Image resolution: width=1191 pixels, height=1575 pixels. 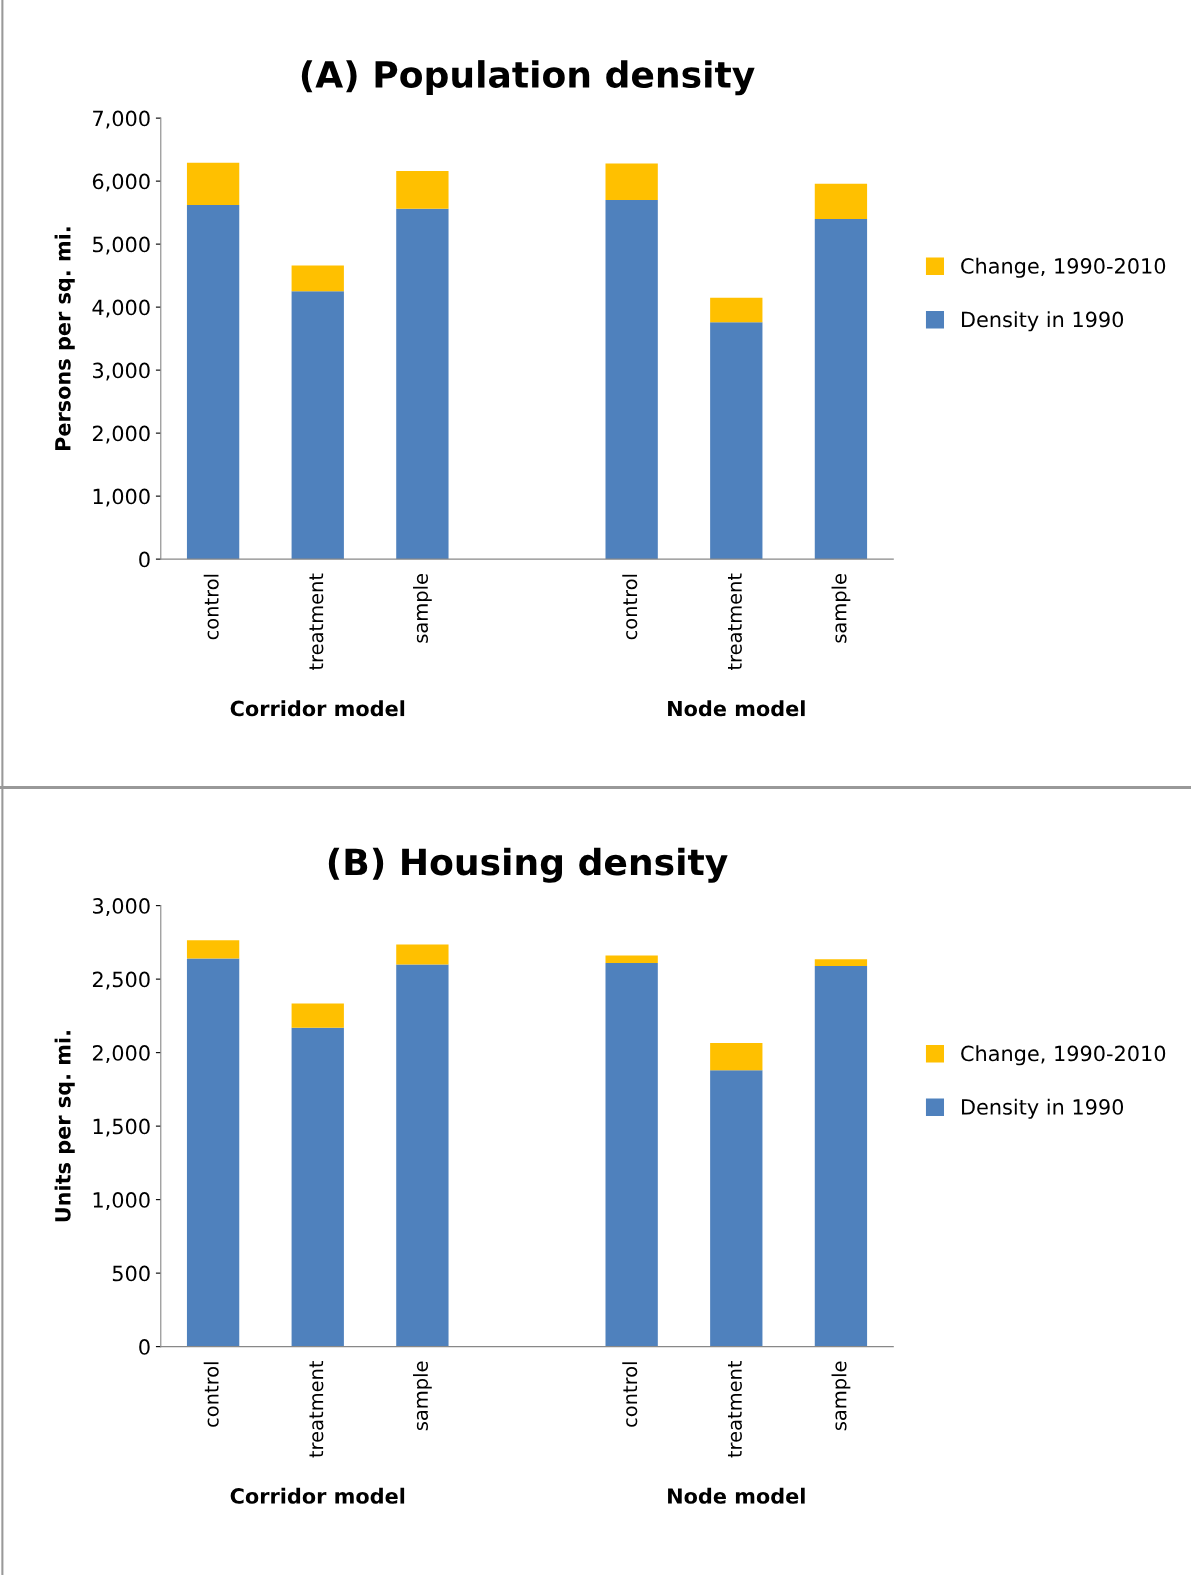 I want to click on y-tick-label: 500, so click(x=131, y=1273).